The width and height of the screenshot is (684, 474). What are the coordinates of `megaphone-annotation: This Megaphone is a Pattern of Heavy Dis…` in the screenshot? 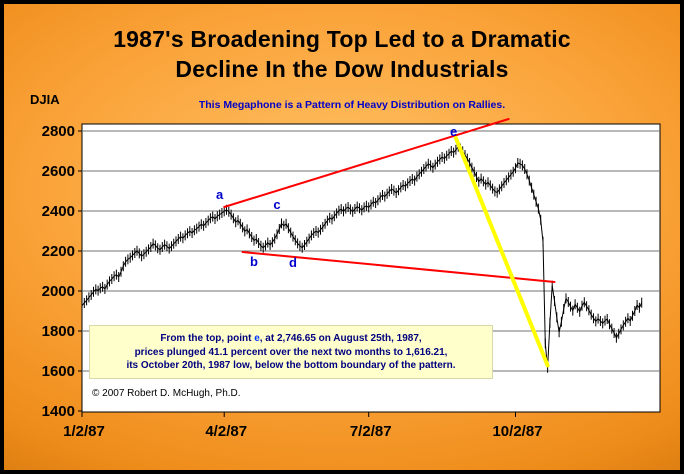 It's located at (352, 105).